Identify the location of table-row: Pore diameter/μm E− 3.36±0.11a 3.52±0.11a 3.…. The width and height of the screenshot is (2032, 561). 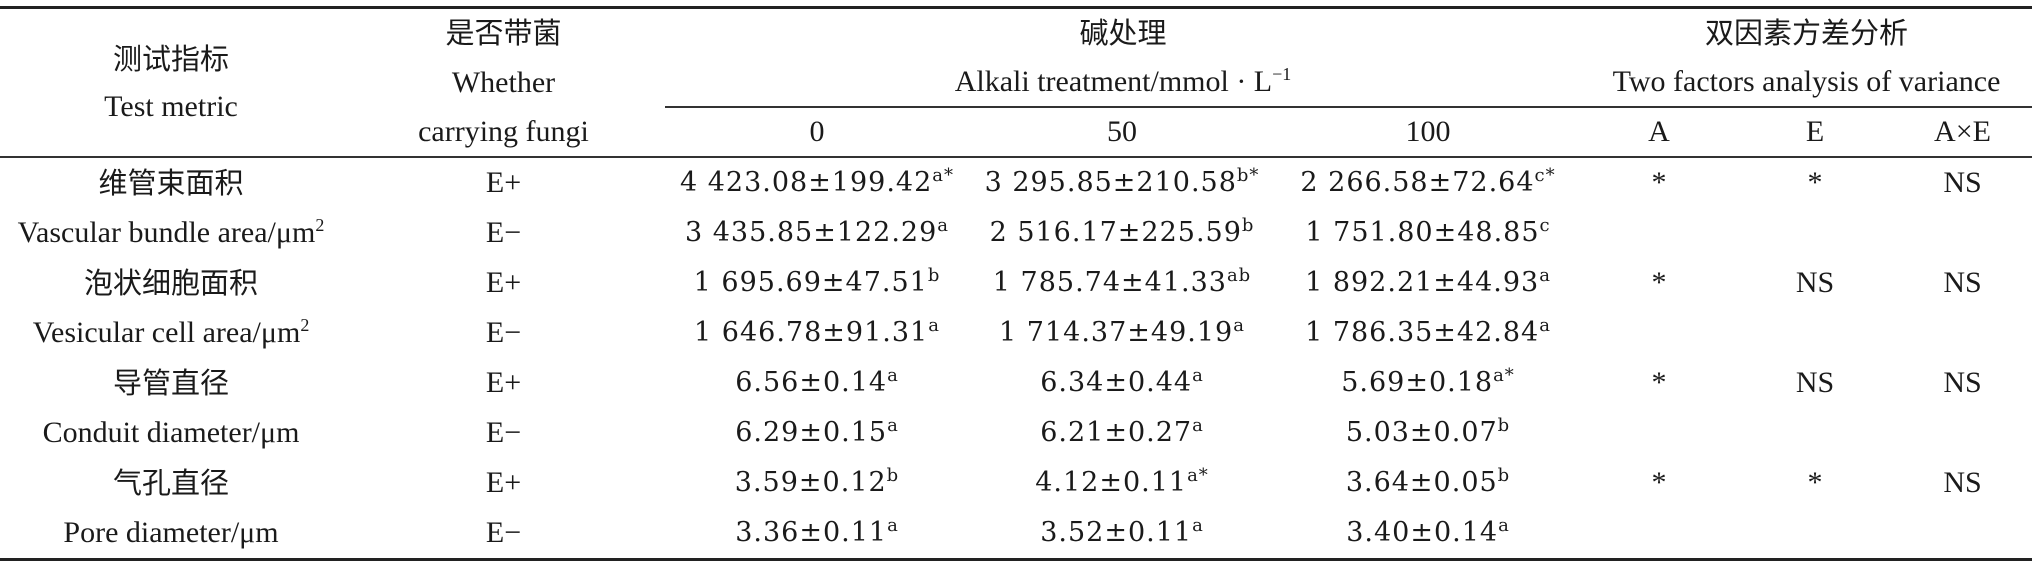
(1016, 534).